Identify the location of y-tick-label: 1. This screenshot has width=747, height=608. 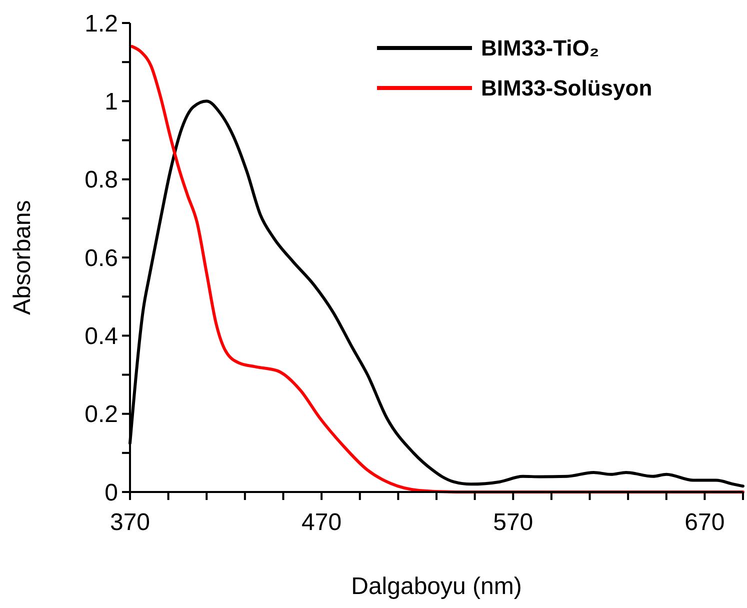
(111, 102).